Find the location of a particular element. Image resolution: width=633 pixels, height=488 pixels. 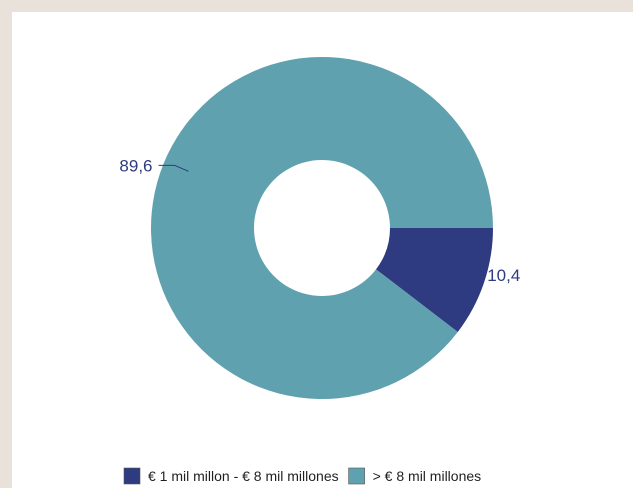

data-label-8-mil-millones: 89,6 is located at coordinates (135, 165).